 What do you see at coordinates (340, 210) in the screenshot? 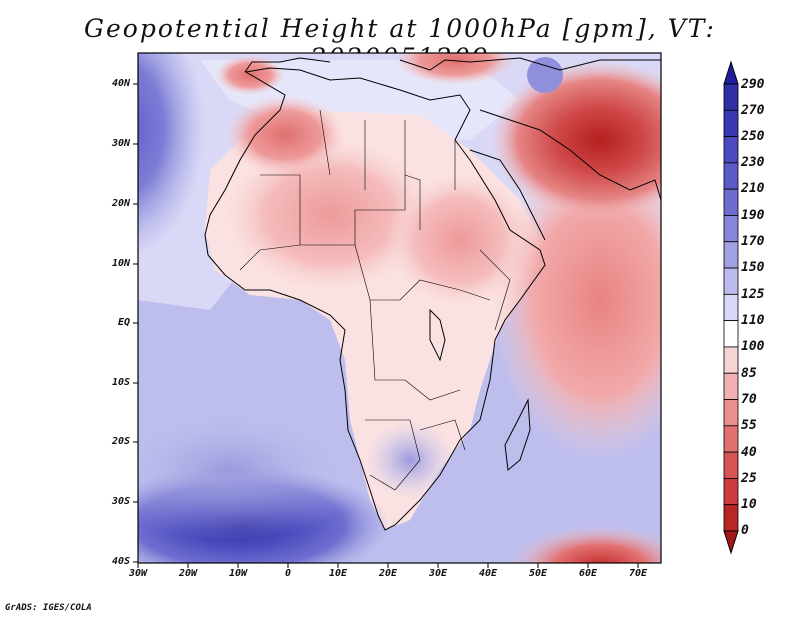
I see `border-sahel` at bounding box center [340, 210].